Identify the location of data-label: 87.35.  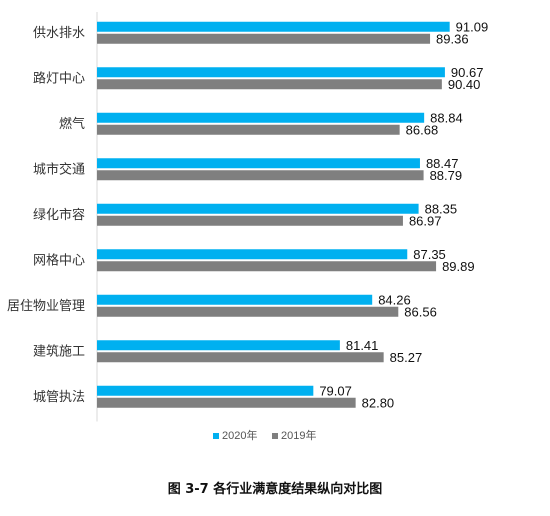
(429, 254).